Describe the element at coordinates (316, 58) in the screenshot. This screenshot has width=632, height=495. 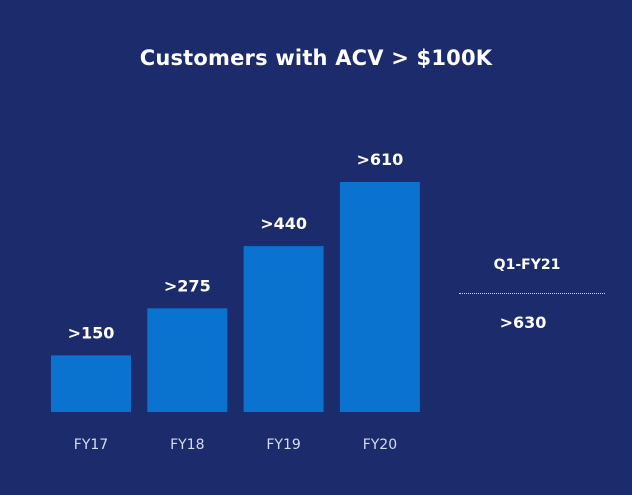
I see `chart-title: Customers with ACV > $100K` at that location.